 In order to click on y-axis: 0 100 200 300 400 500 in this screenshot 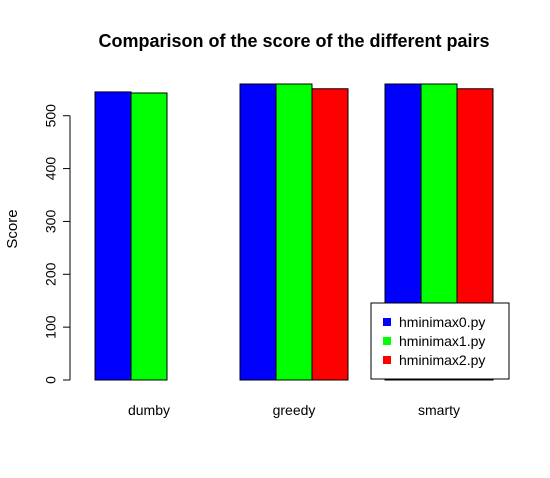, I will do `click(57, 244)`.